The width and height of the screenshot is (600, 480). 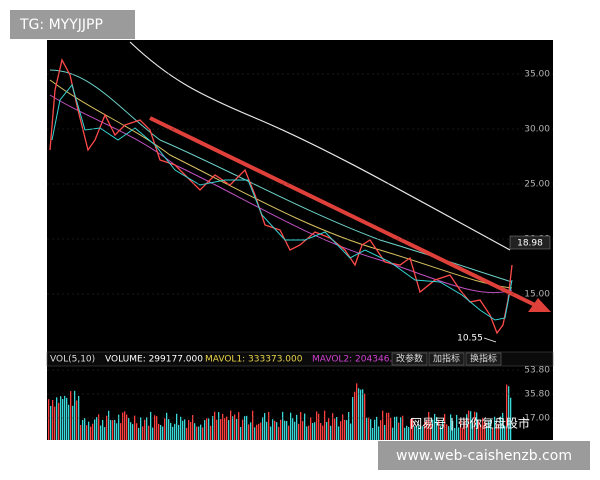 I want to click on button-box, so click(x=446, y=359).